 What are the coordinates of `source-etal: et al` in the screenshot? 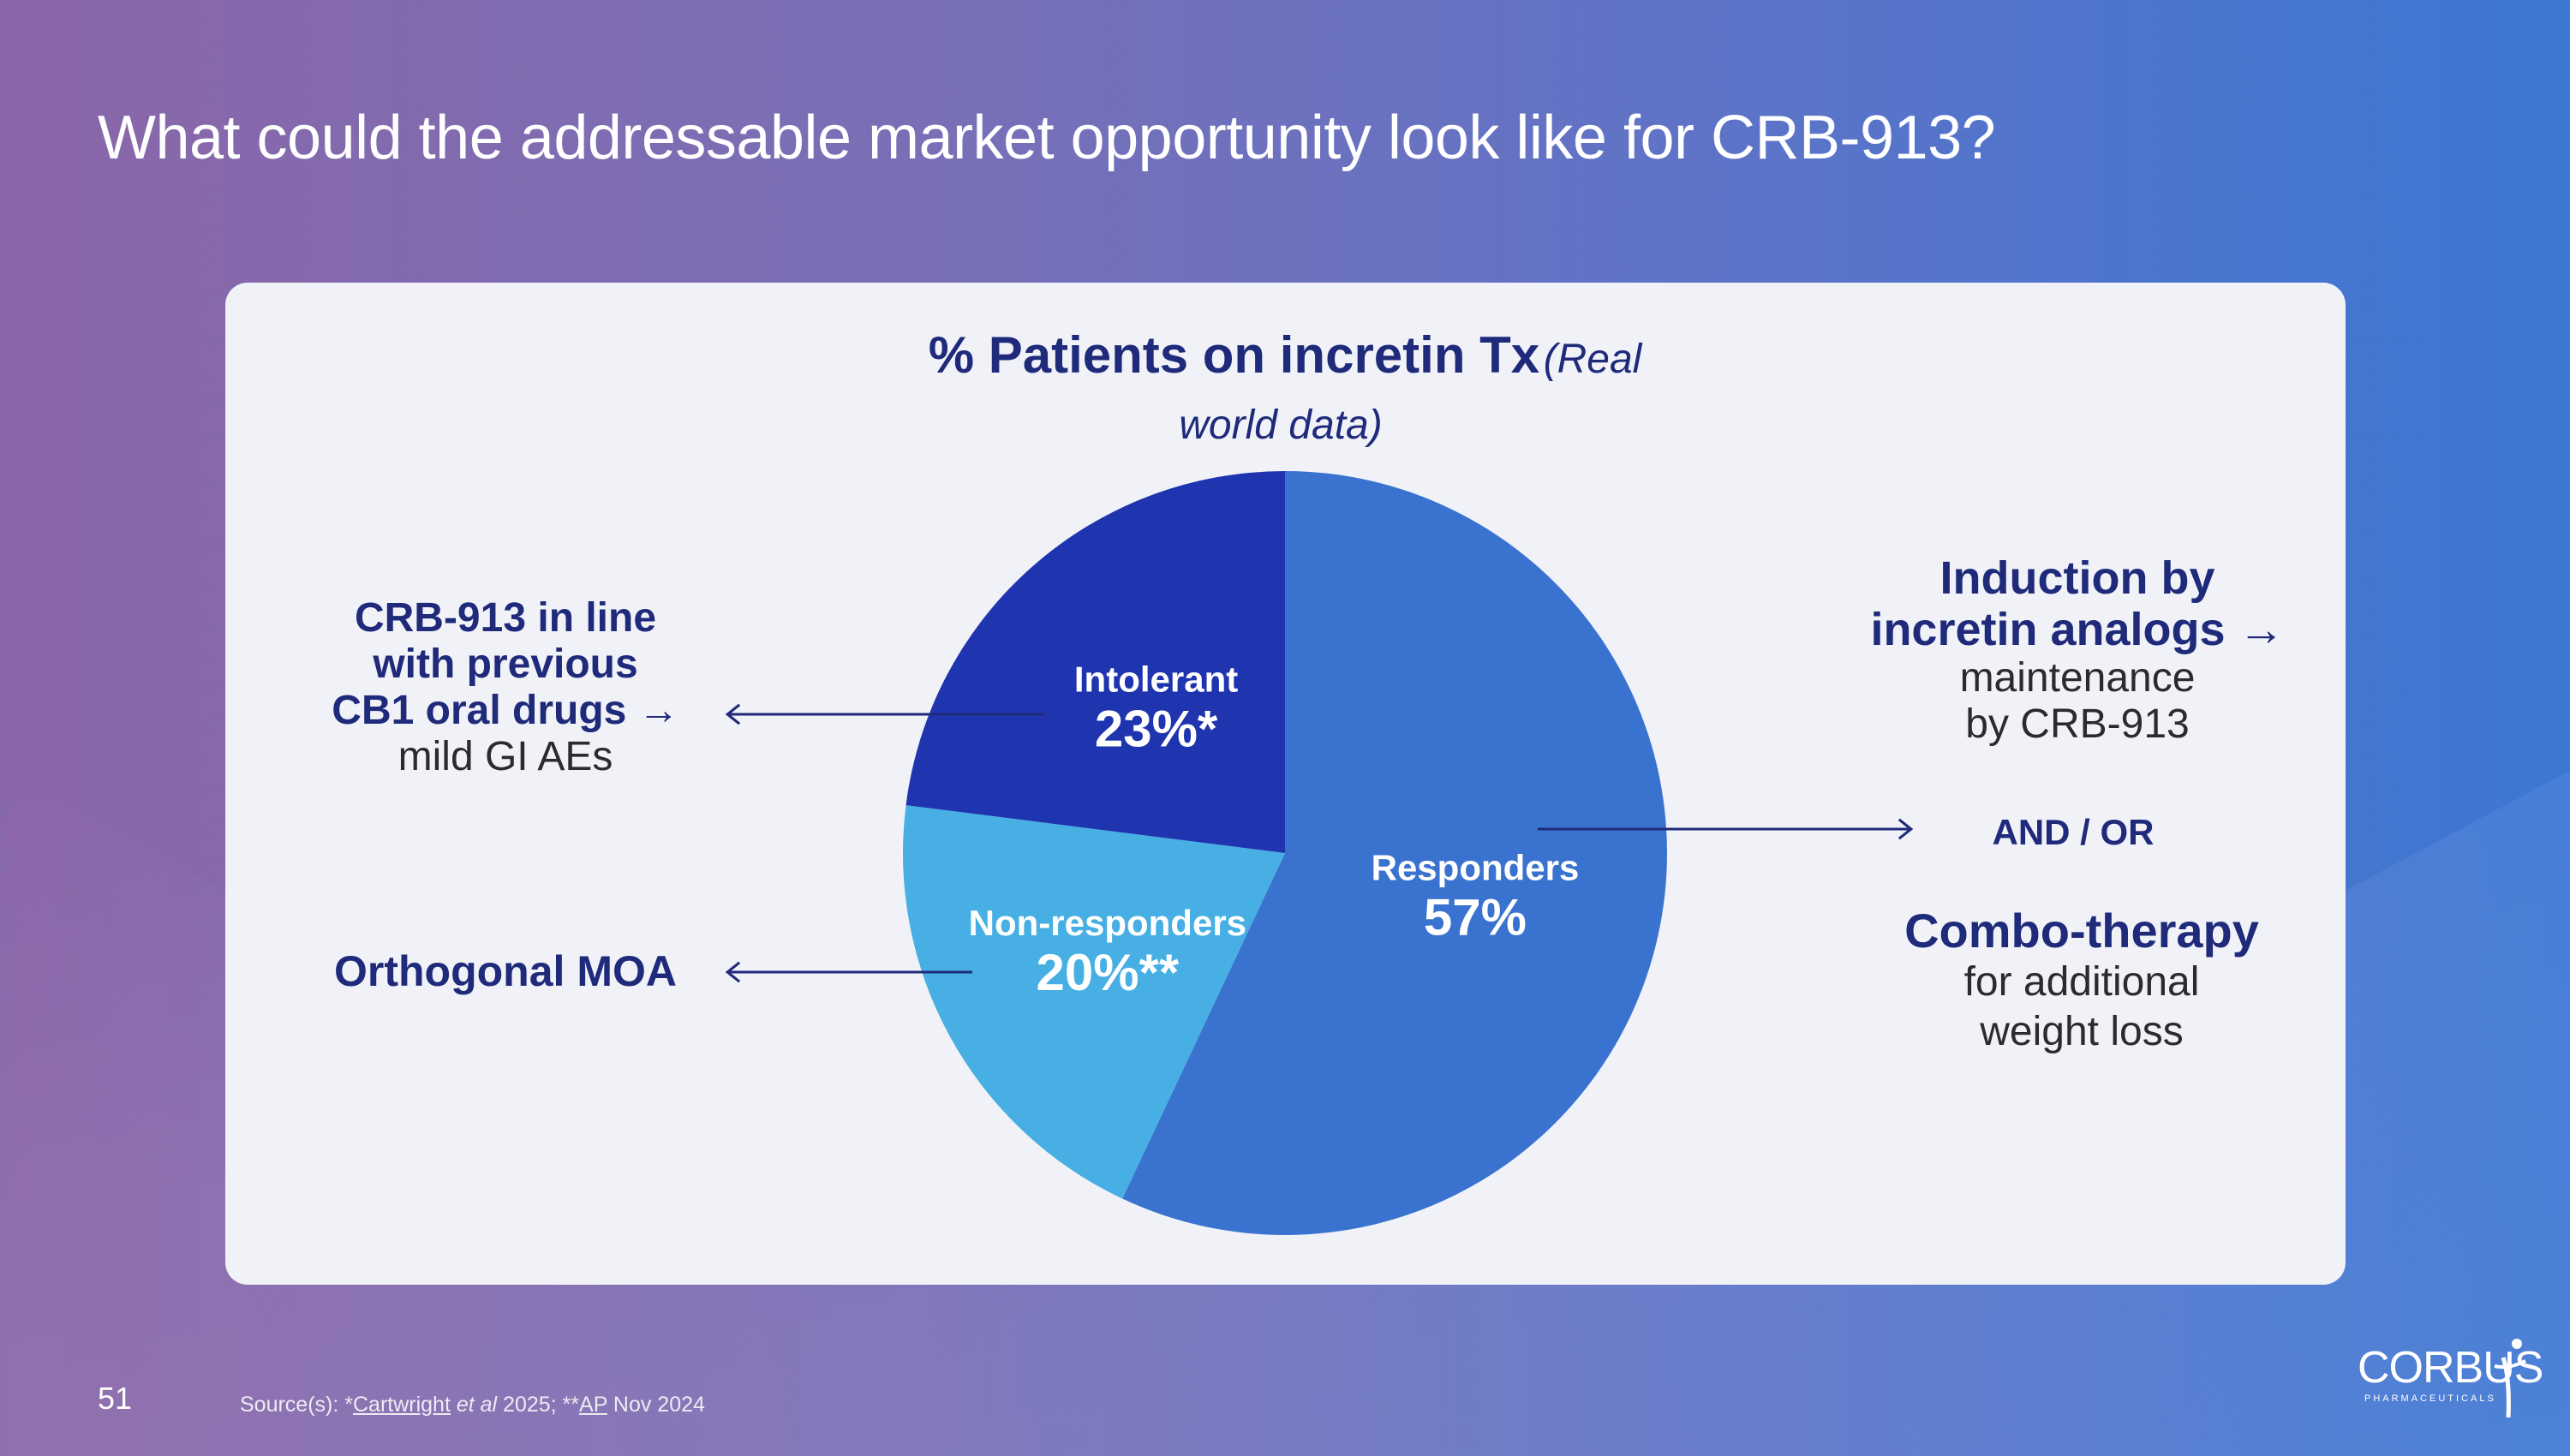 It's located at (474, 1405).